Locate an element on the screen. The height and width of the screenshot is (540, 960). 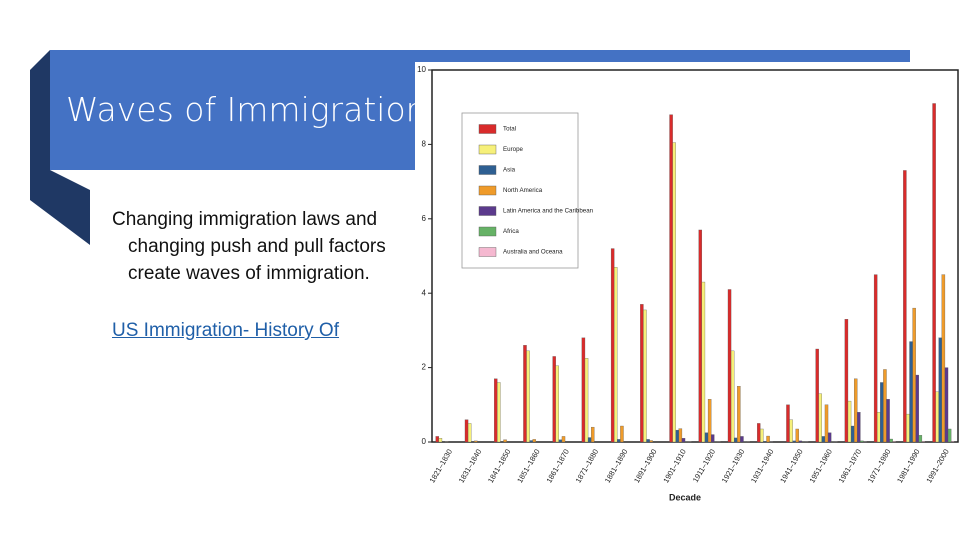
y-tick-label: 0 is located at coordinates (424, 441).